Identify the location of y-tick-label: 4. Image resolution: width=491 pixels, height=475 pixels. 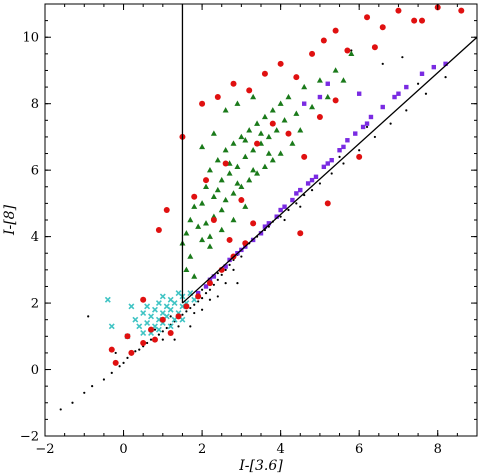
(35, 237).